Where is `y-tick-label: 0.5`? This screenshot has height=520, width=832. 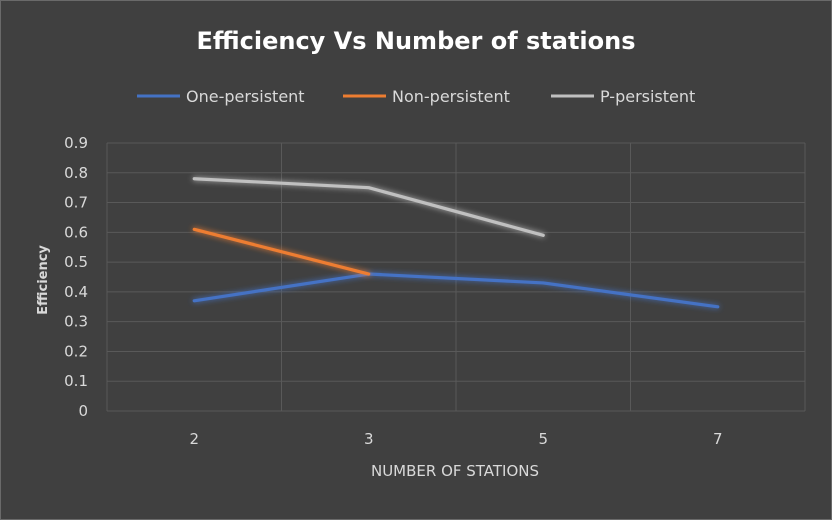 y-tick-label: 0.5 is located at coordinates (76, 262).